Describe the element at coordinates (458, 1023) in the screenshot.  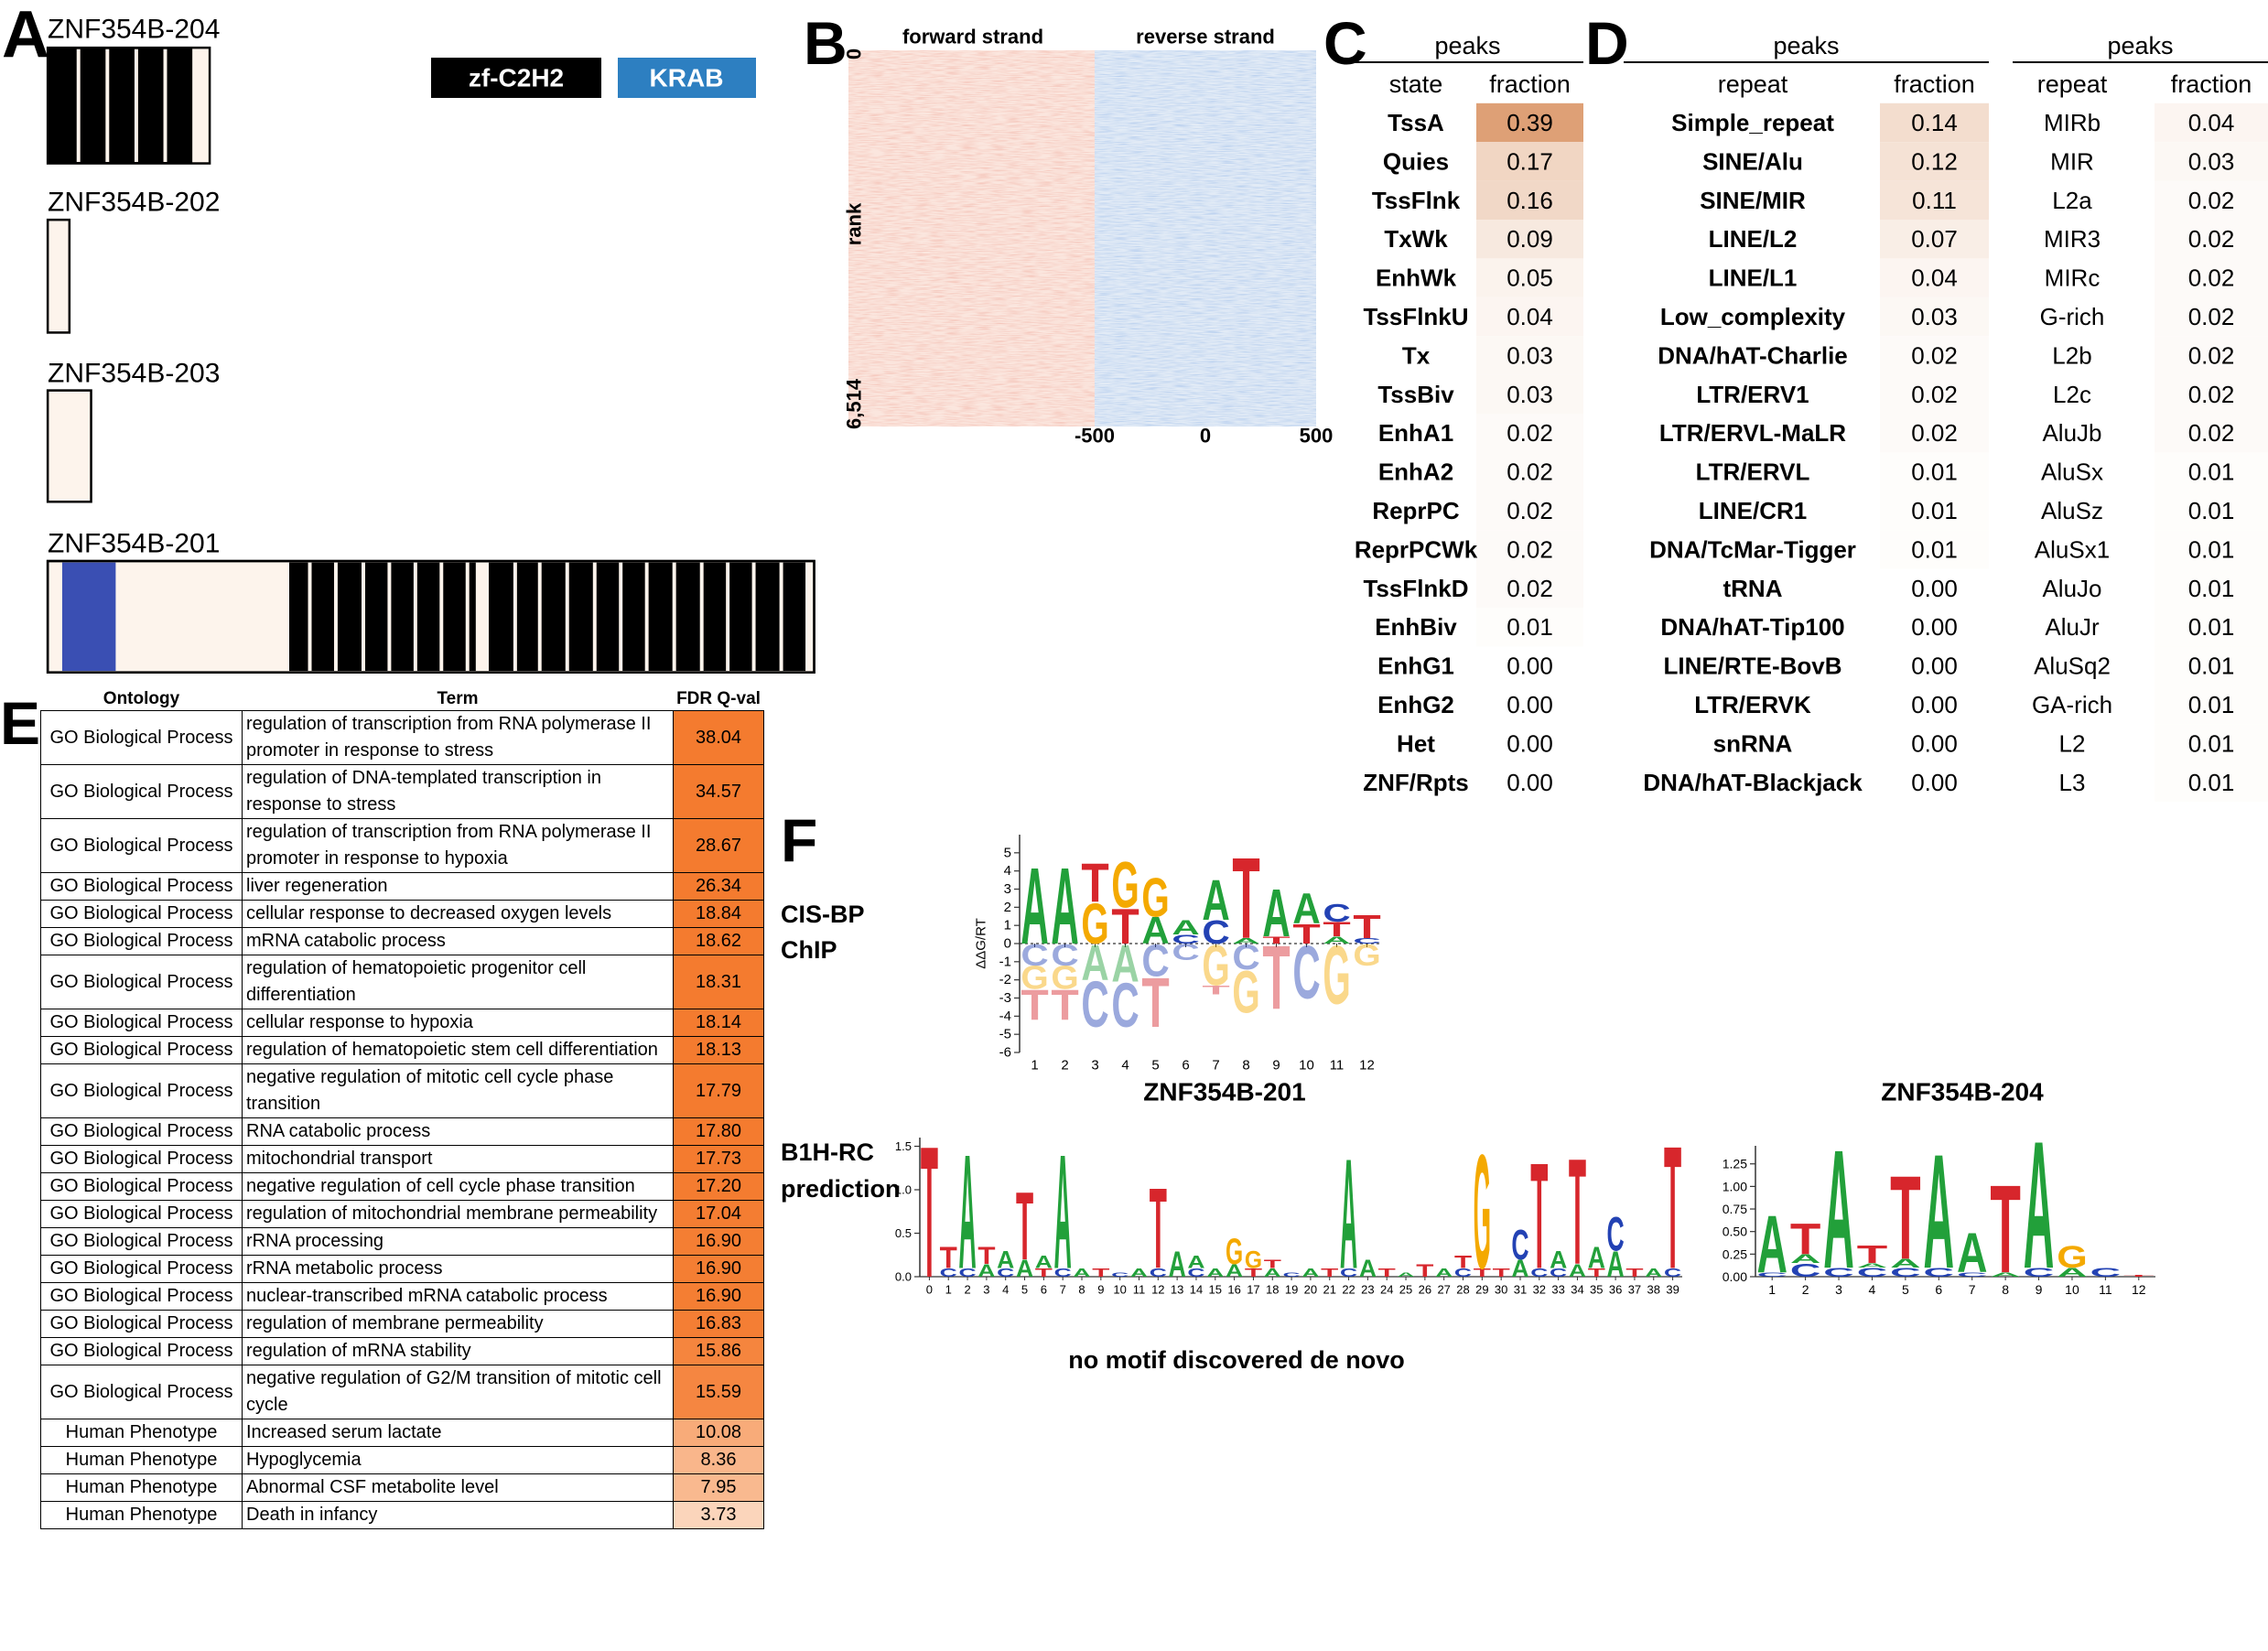
I see `term-cell: cellular response to hypoxia` at that location.